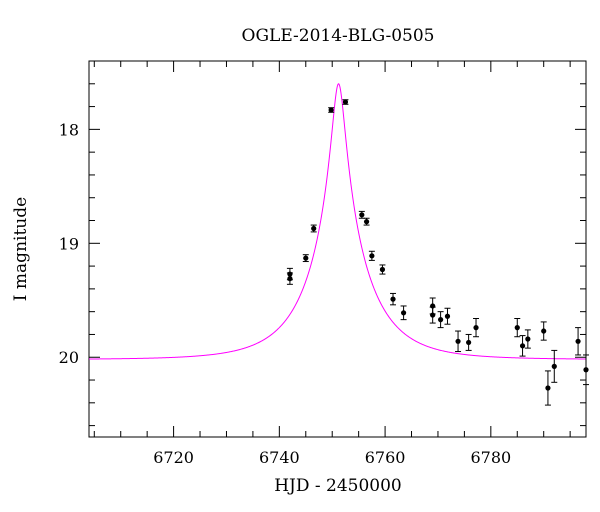  I want to click on y-axis-label: I magnitude, so click(21, 249).